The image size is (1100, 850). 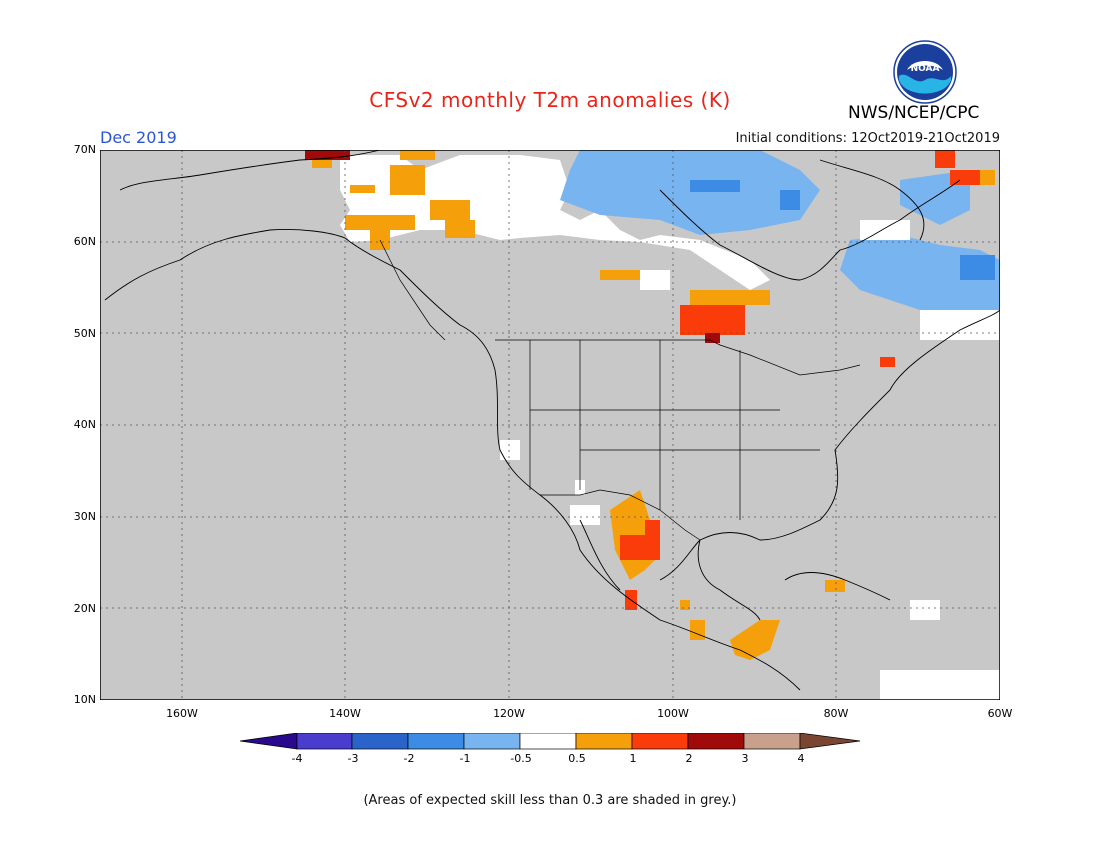 What do you see at coordinates (345, 713) in the screenshot?
I see `lon-label-140w: 140W` at bounding box center [345, 713].